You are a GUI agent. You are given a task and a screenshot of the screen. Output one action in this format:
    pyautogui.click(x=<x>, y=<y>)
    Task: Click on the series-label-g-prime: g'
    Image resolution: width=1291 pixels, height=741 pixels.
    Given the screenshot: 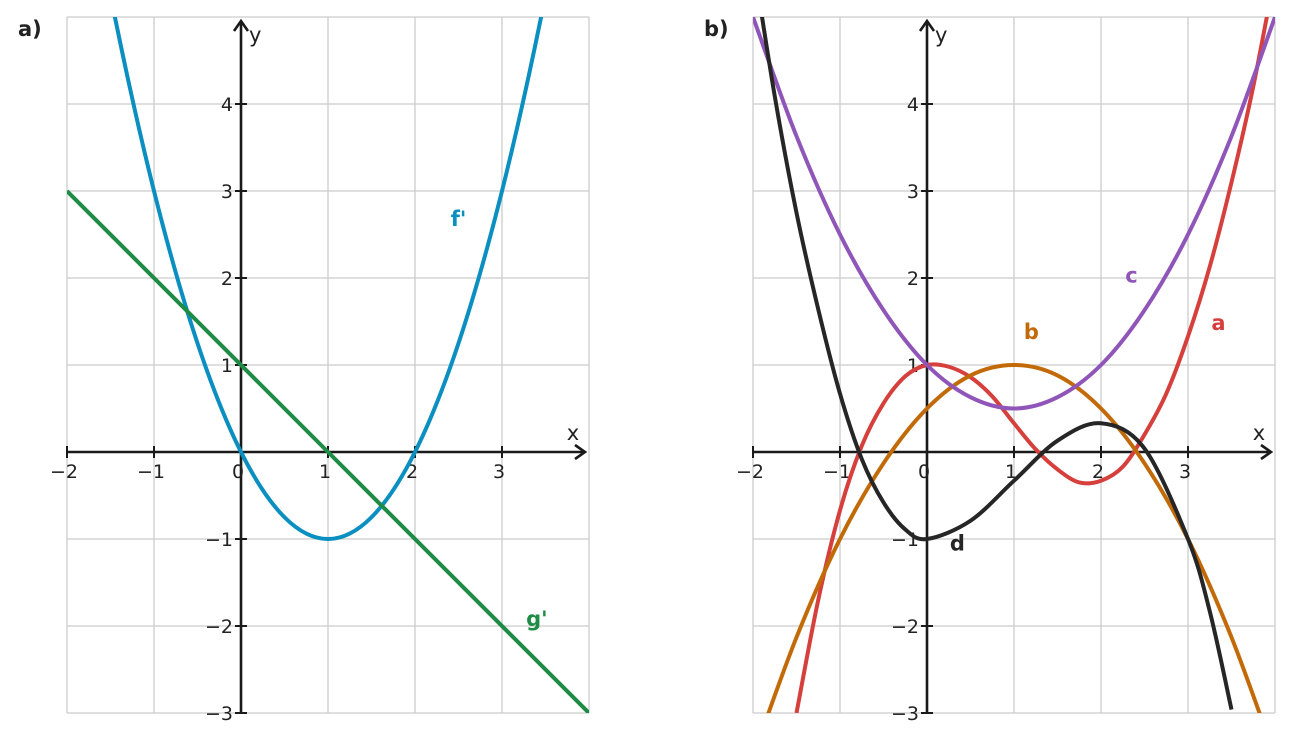 What is the action you would take?
    pyautogui.click(x=536, y=619)
    